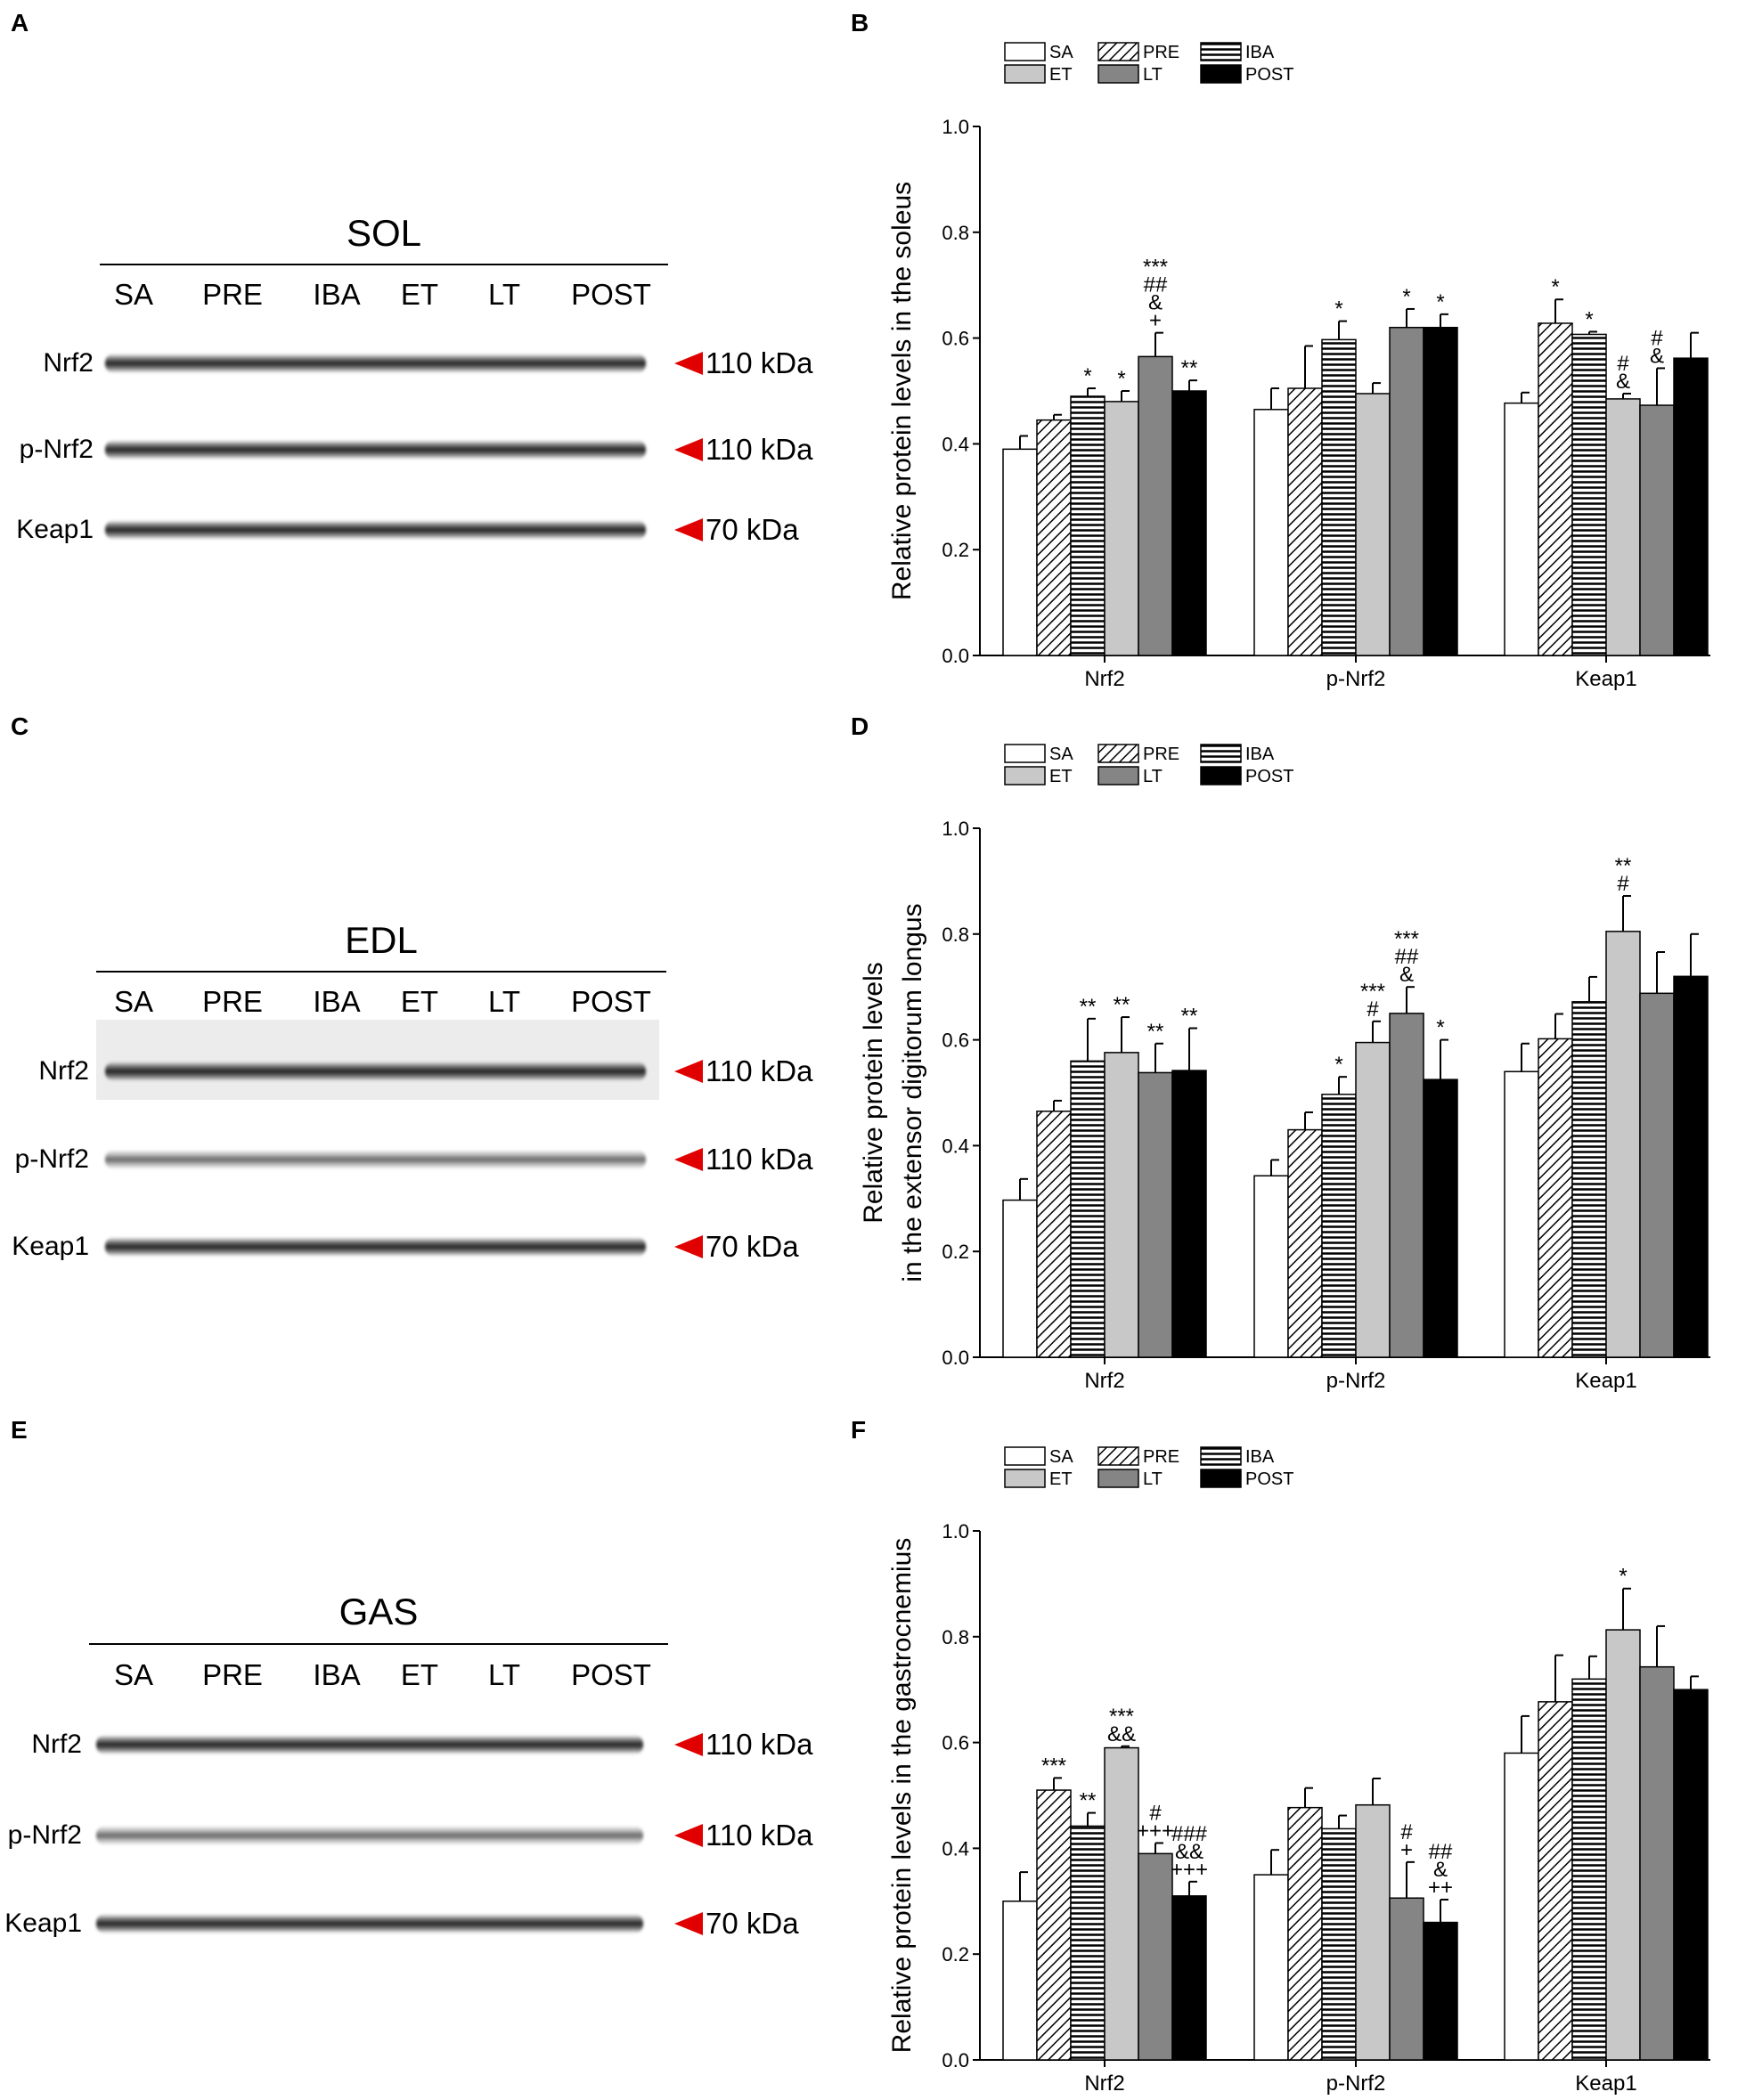 The width and height of the screenshot is (1746, 2100). Describe the element at coordinates (1406, 1841) in the screenshot. I see `significance-annotation: # +` at that location.